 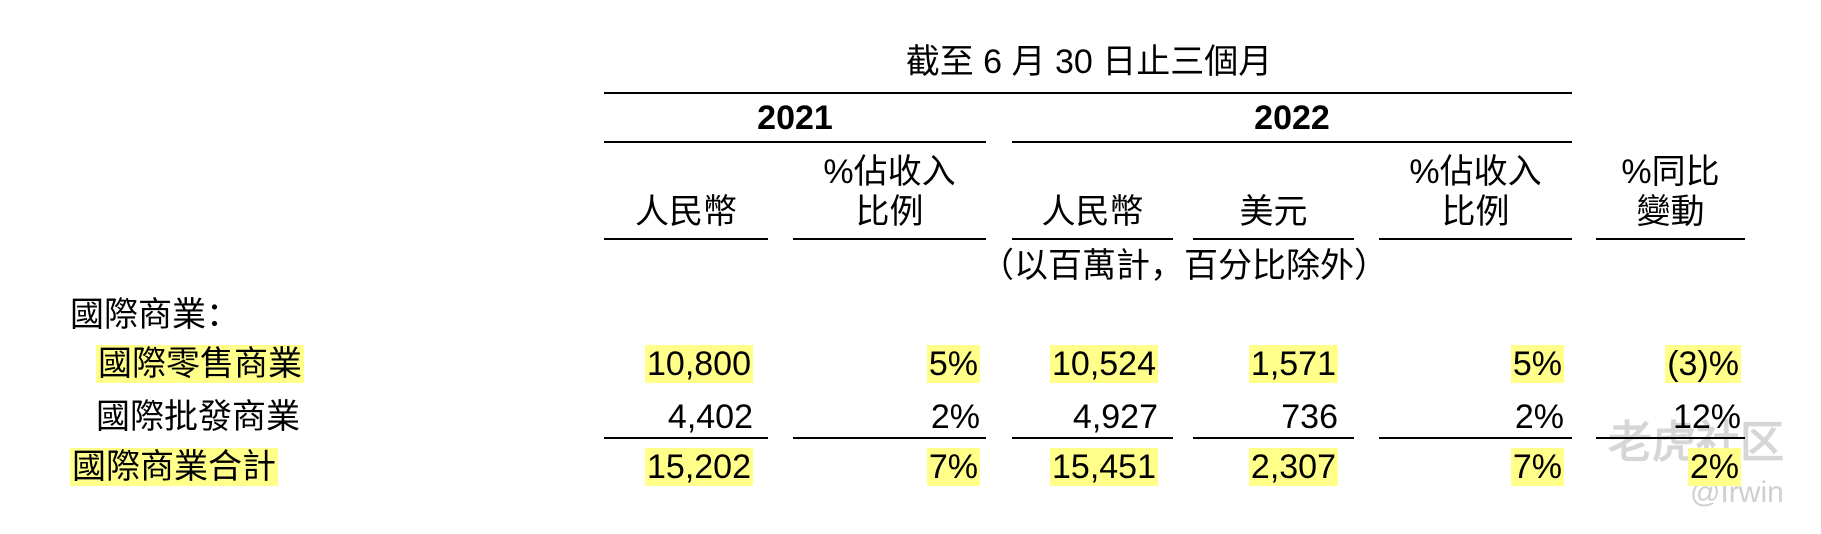 I want to click on cell-value: 12%, so click(x=1706, y=417).